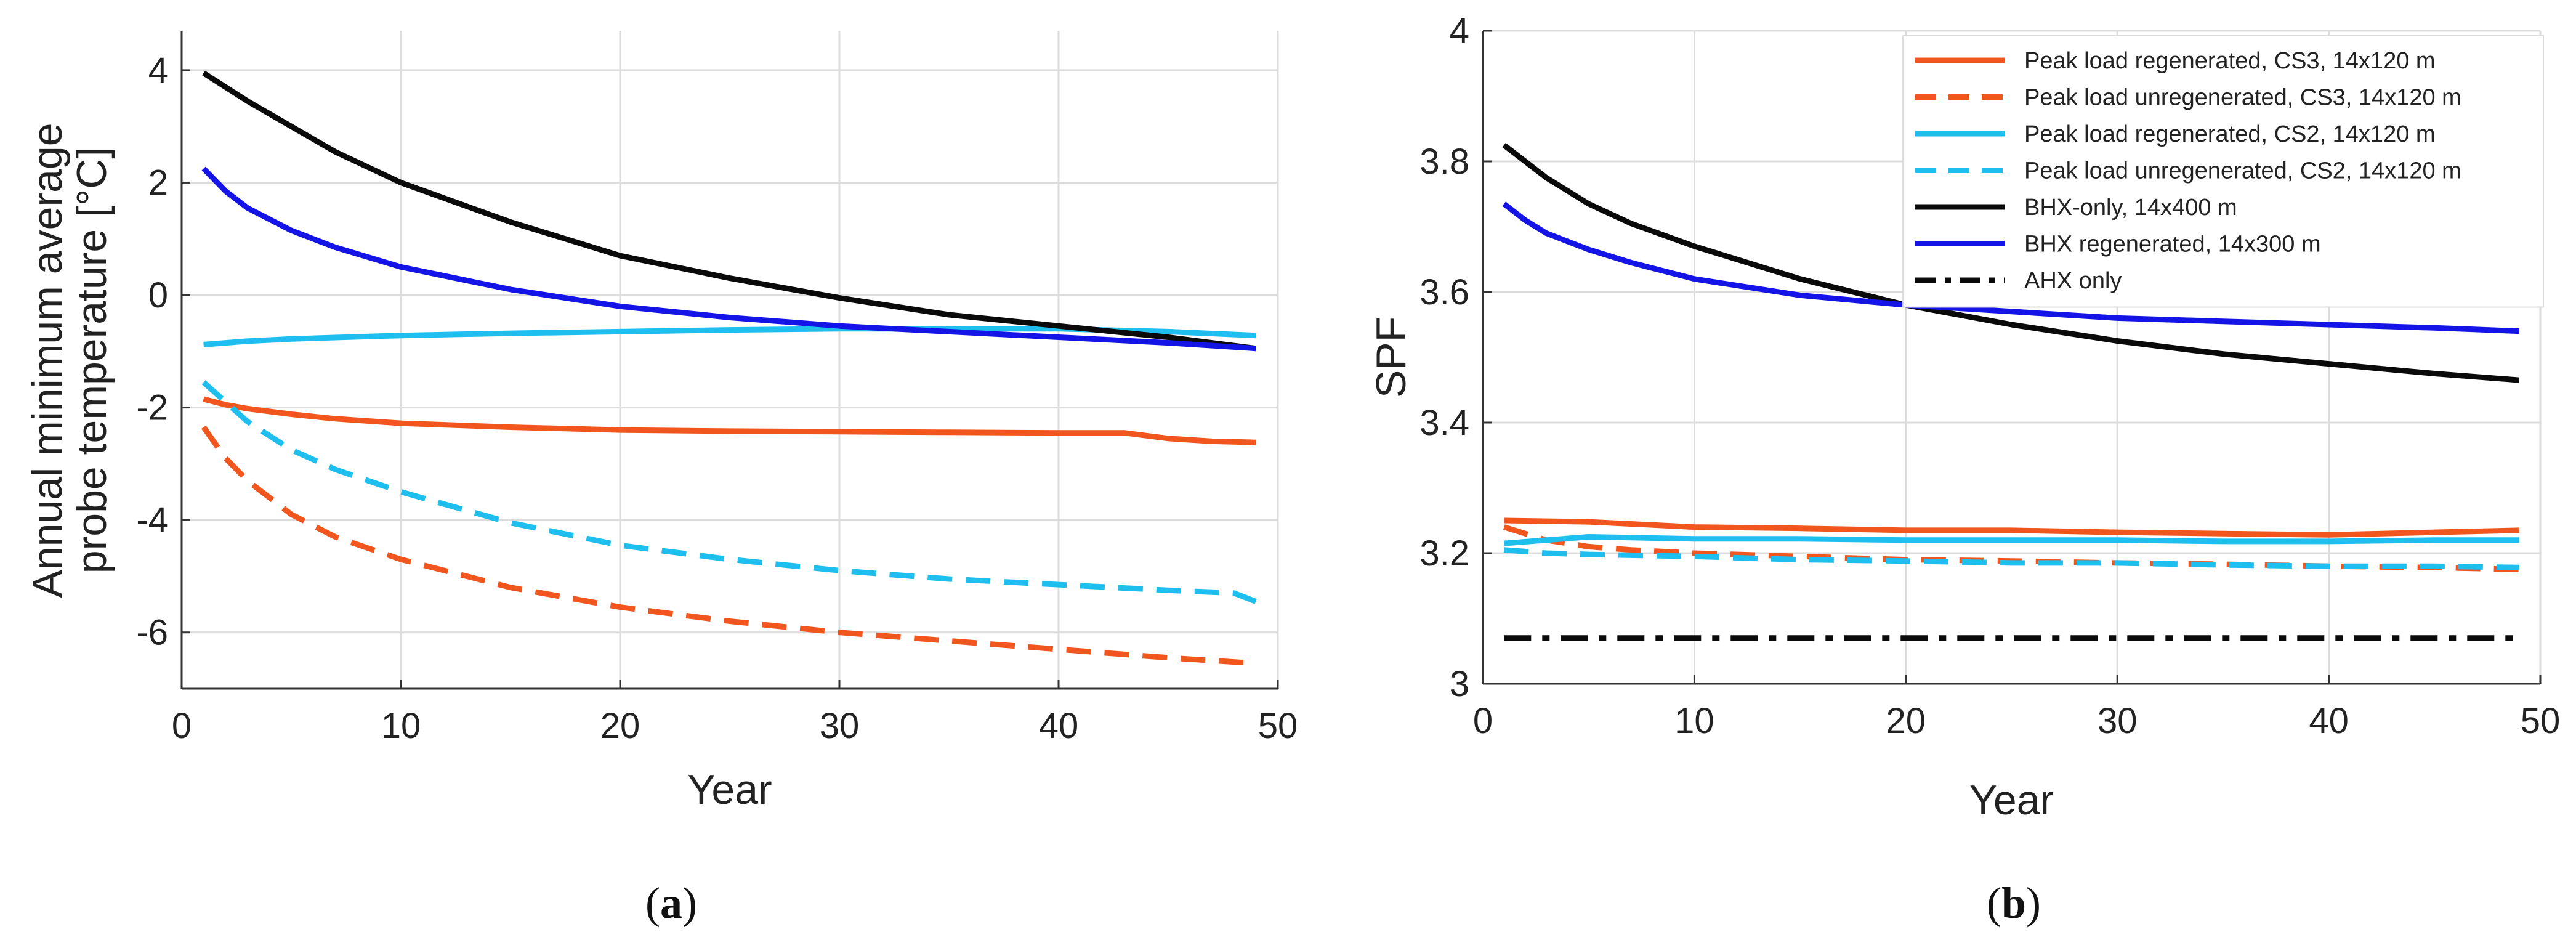 The height and width of the screenshot is (940, 2576). What do you see at coordinates (1444, 423) in the screenshot?
I see `y-tick-label: 3.4` at bounding box center [1444, 423].